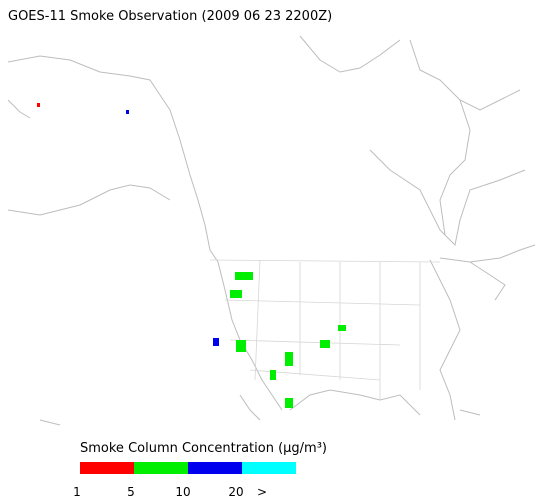 The image size is (540, 504). Describe the element at coordinates (131, 492) in the screenshot. I see `colorbar-tick-label: 5` at that location.